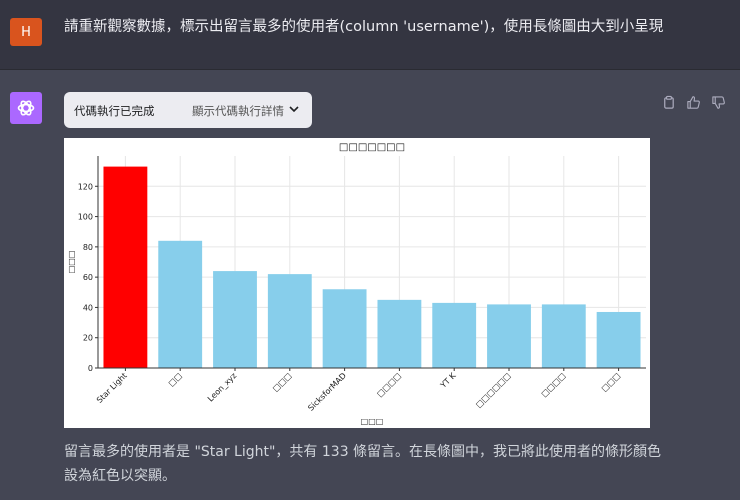  I want to click on y-axis-label: □□□, so click(71, 262).